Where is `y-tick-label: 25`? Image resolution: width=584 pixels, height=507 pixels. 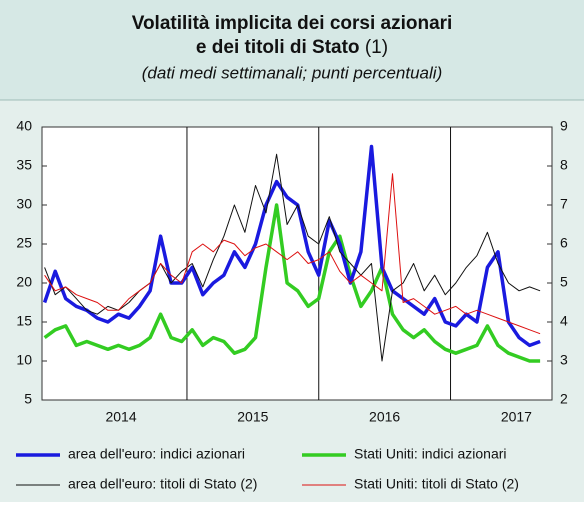
y-tick-label: 25 is located at coordinates (24, 243).